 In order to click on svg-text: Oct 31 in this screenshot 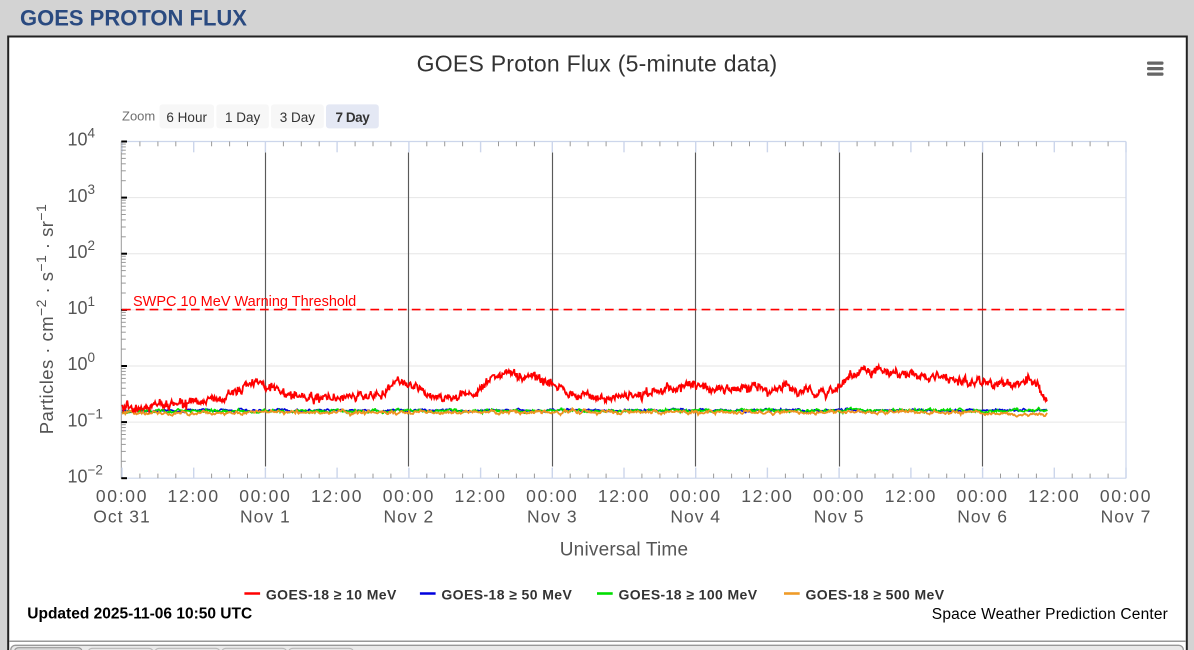, I will do `click(122, 516)`.